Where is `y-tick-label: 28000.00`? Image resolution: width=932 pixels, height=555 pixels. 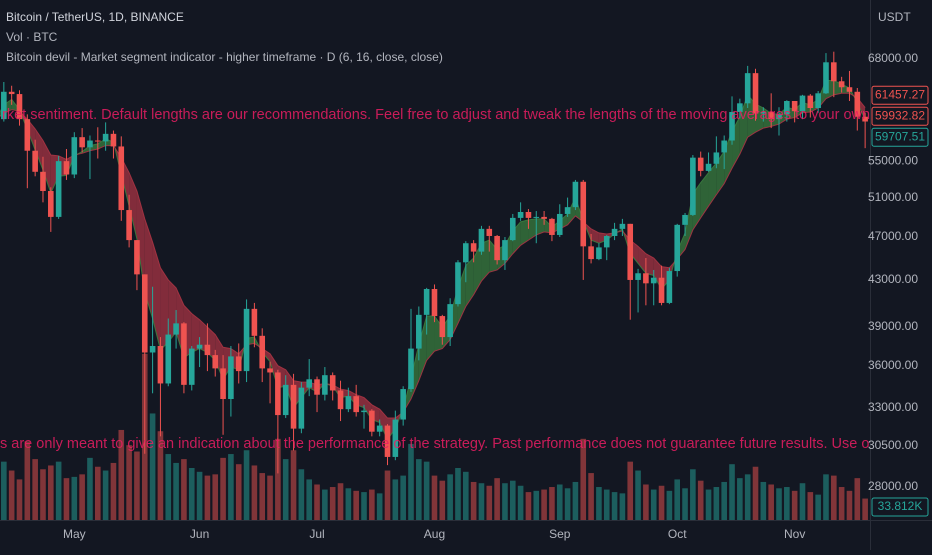 y-tick-label: 28000.00 is located at coordinates (893, 486).